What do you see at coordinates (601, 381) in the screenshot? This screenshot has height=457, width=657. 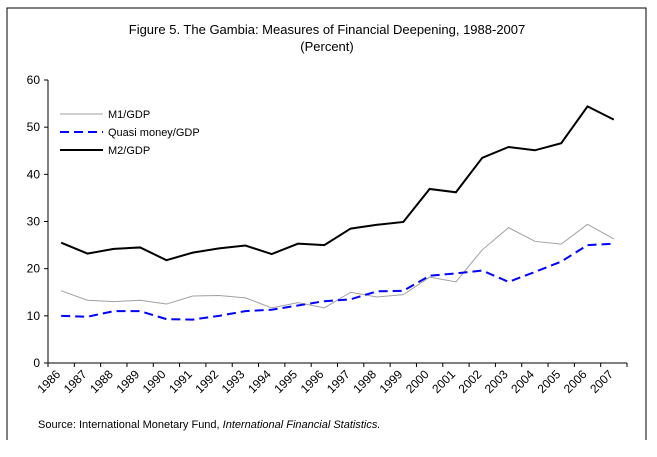 I see `x-tick-label: 2007` at bounding box center [601, 381].